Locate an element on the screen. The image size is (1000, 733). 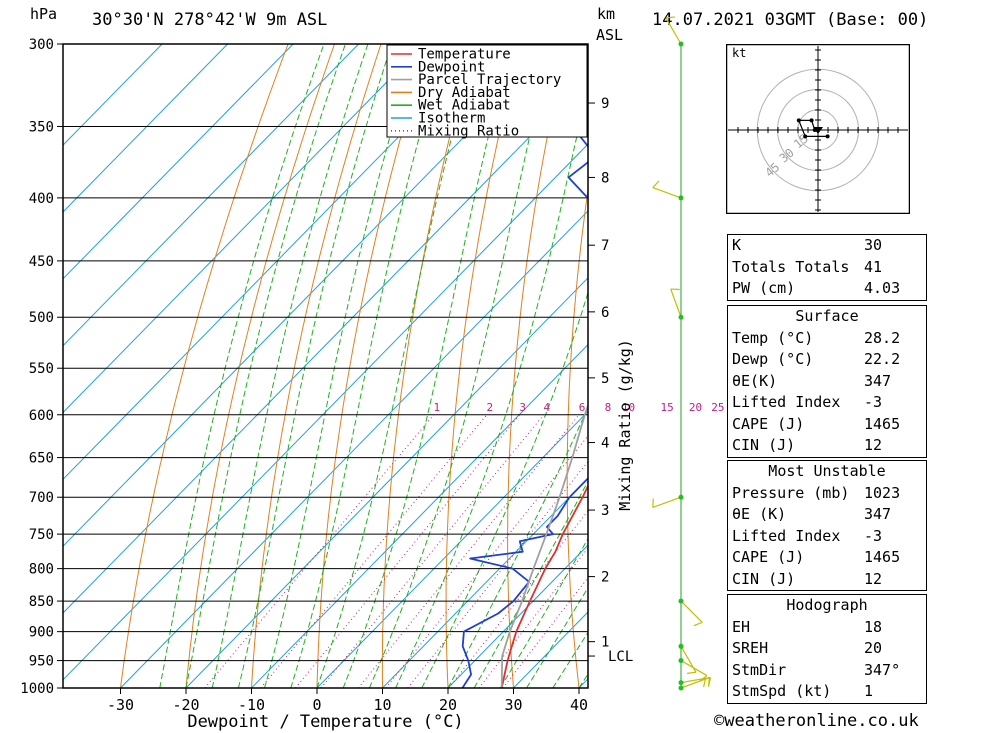
row-value: 4.03 is located at coordinates (882, 288).